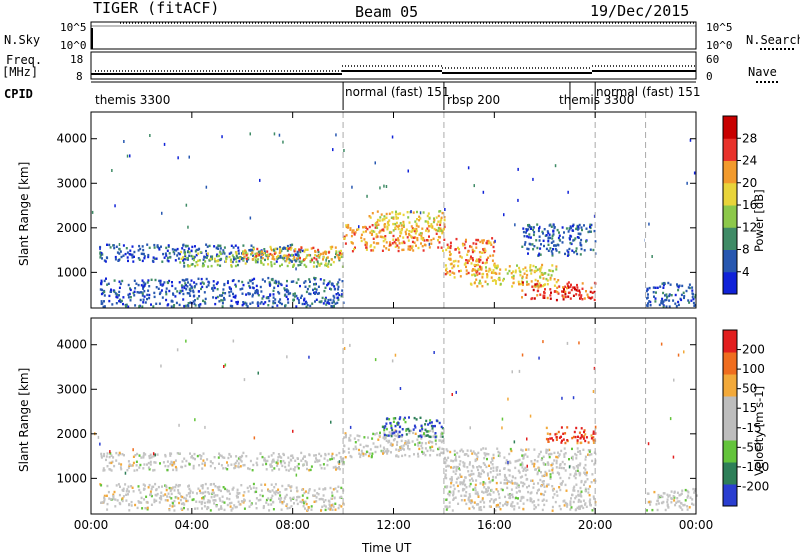  I want to click on cpid-label: CPID, so click(18, 94).